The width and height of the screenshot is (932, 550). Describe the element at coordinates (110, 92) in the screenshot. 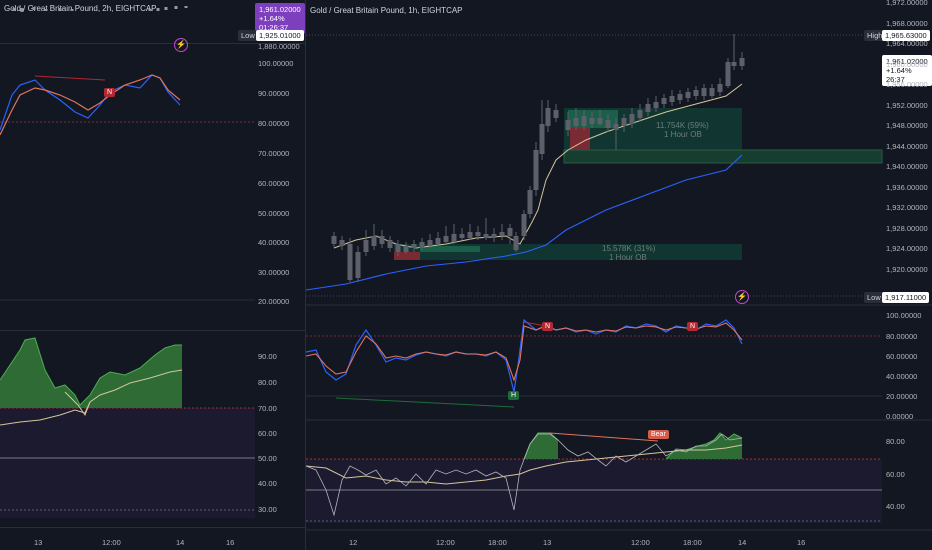

I see `left-signal-n: N` at that location.